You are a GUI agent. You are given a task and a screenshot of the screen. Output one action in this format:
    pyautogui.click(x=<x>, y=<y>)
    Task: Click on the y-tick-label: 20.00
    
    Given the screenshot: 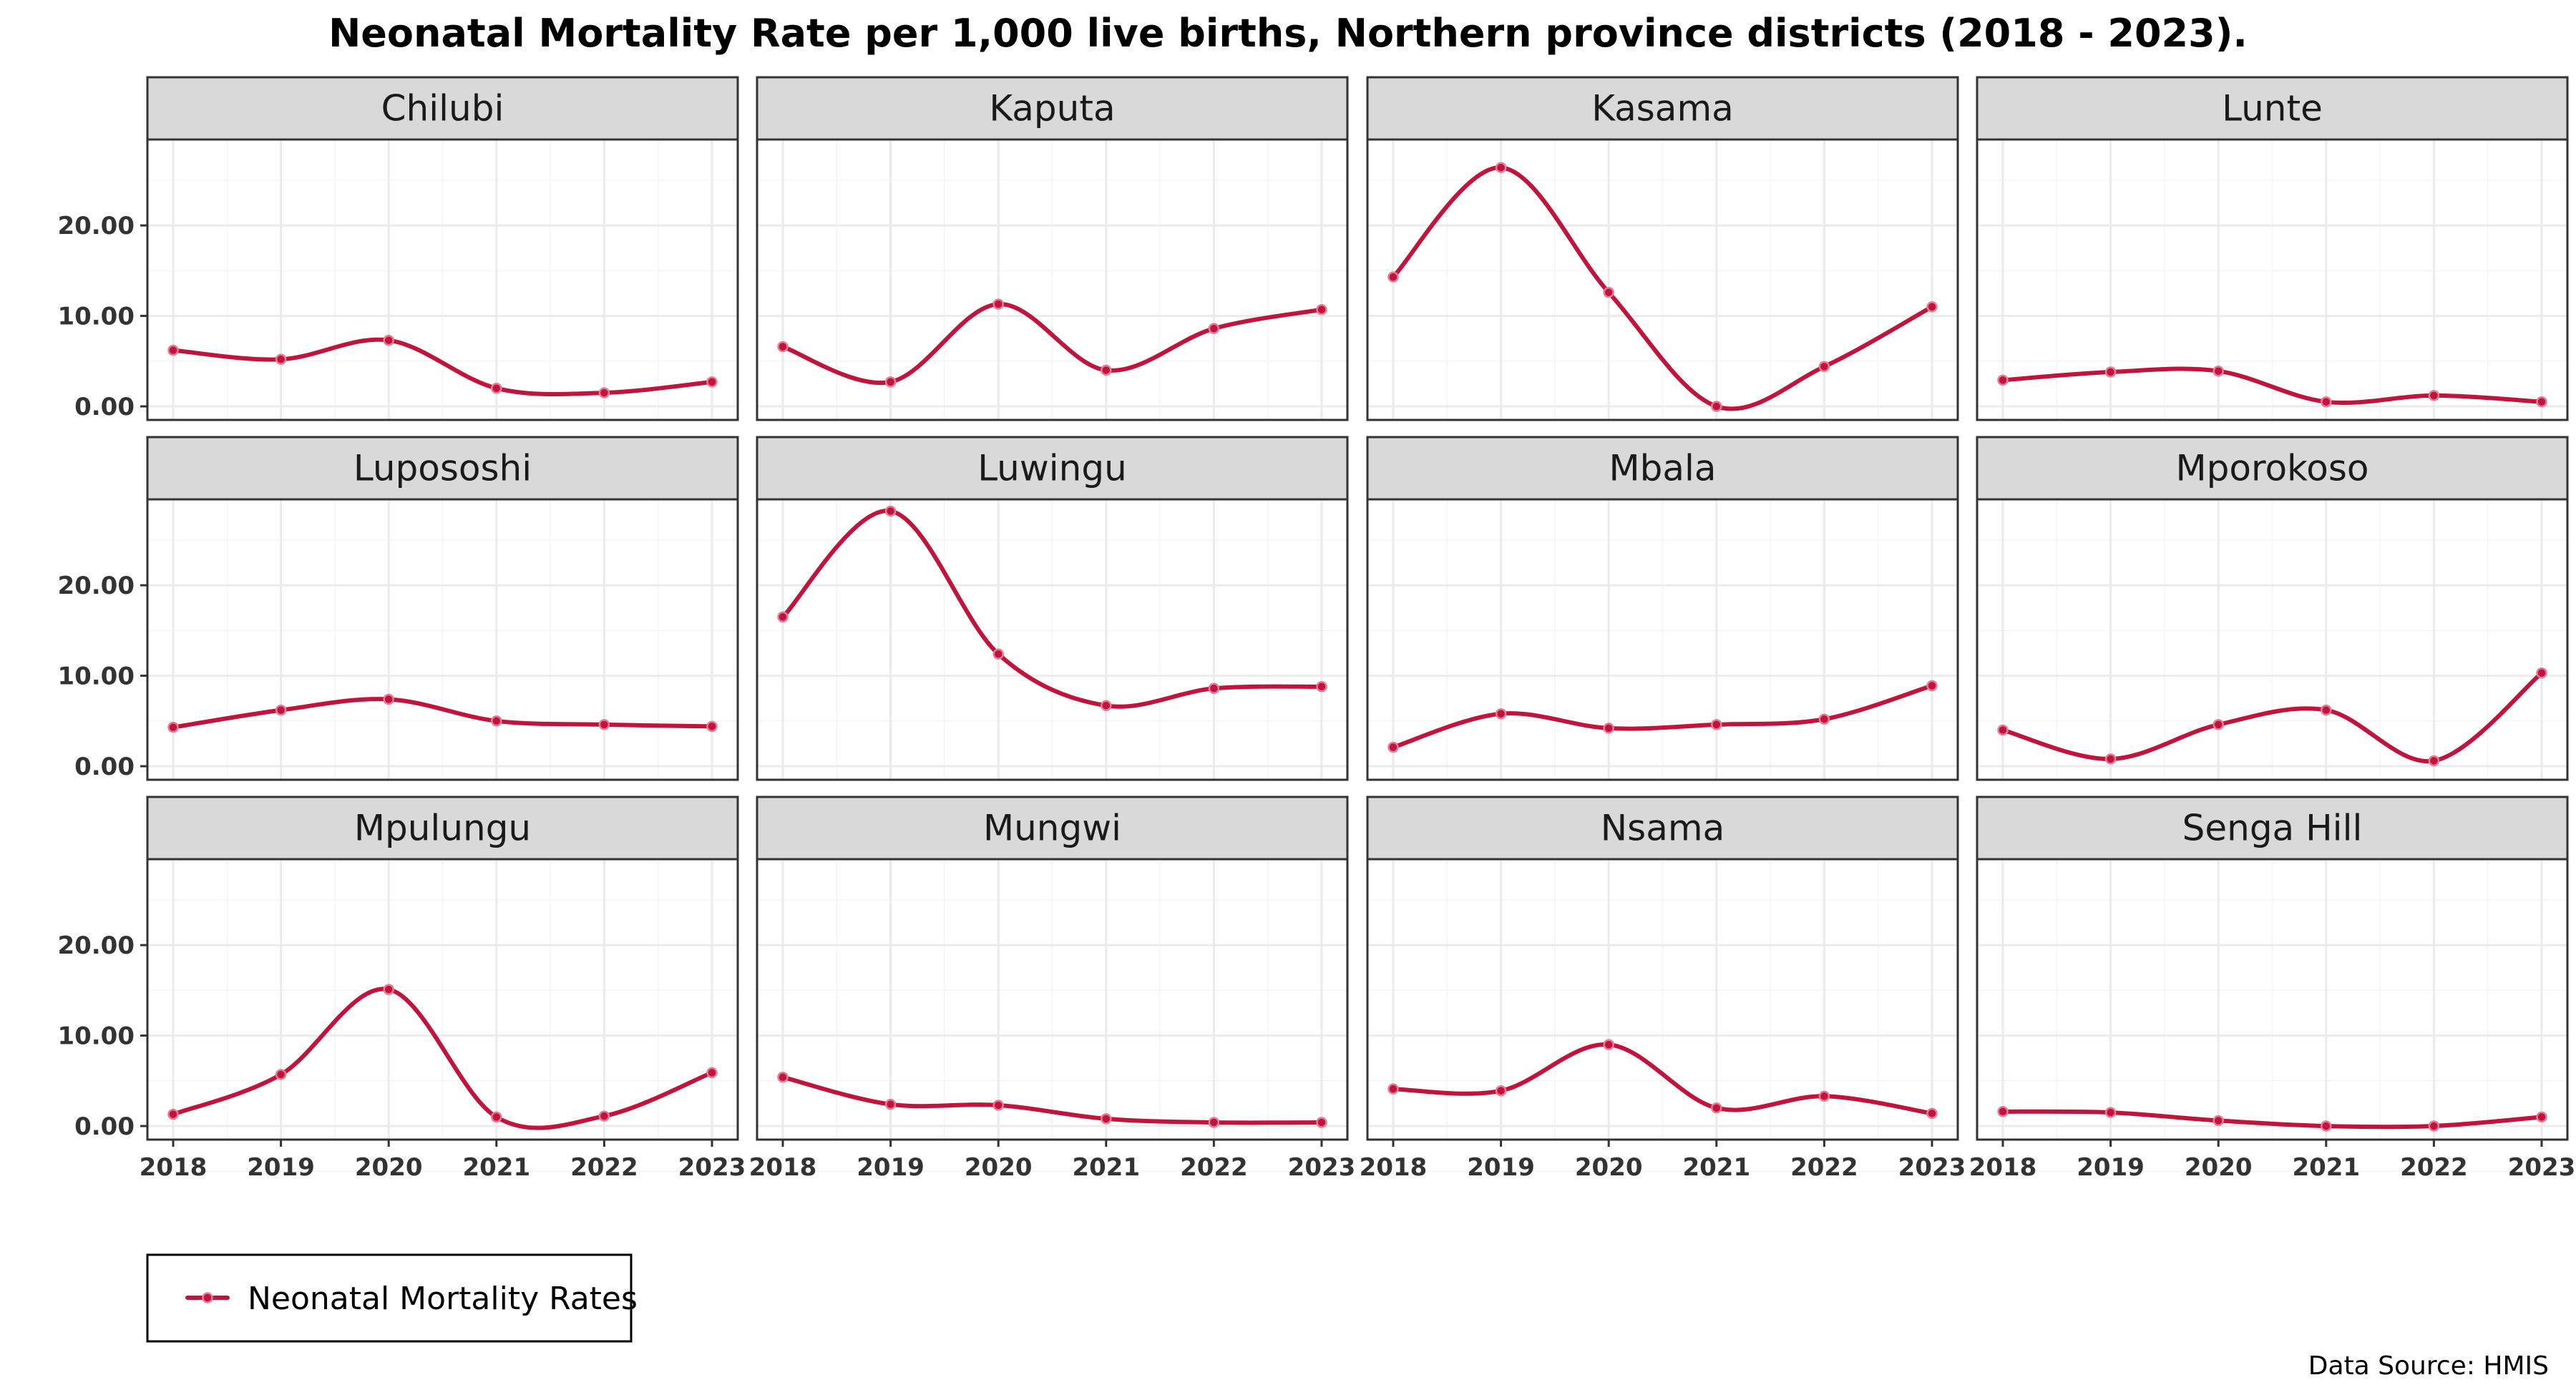 What is the action you would take?
    pyautogui.click(x=96, y=586)
    